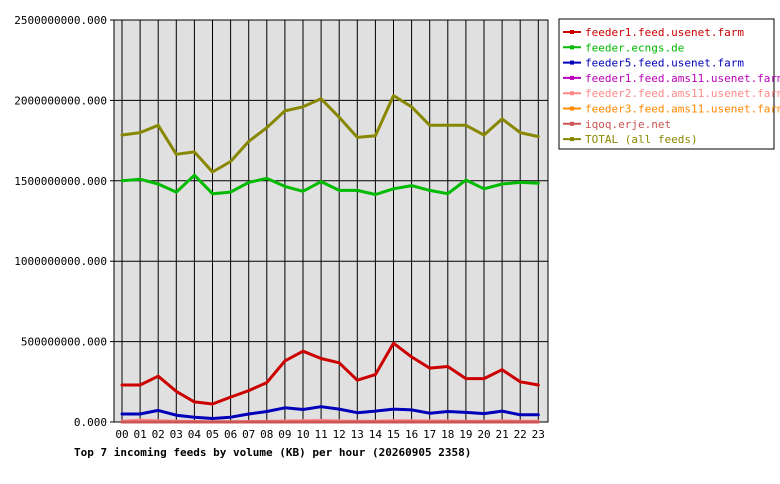 Image resolution: width=780 pixels, height=484 pixels. What do you see at coordinates (429, 434) in the screenshot?
I see `x-tick-label: 17` at bounding box center [429, 434].